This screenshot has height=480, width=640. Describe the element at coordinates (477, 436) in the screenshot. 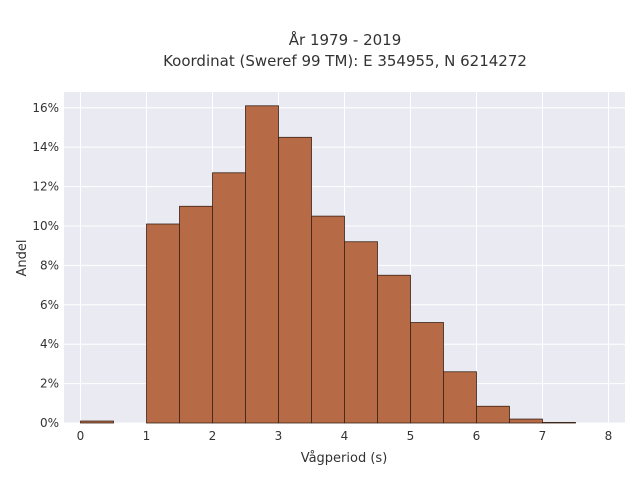

I see `x-tick-label: 6` at that location.